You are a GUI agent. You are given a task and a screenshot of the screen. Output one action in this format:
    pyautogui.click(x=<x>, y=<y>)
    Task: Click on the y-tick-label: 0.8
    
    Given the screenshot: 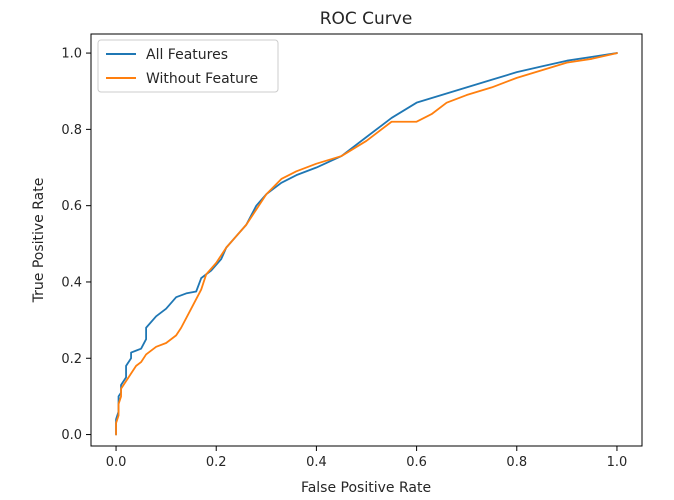 What is the action you would take?
    pyautogui.click(x=71, y=130)
    